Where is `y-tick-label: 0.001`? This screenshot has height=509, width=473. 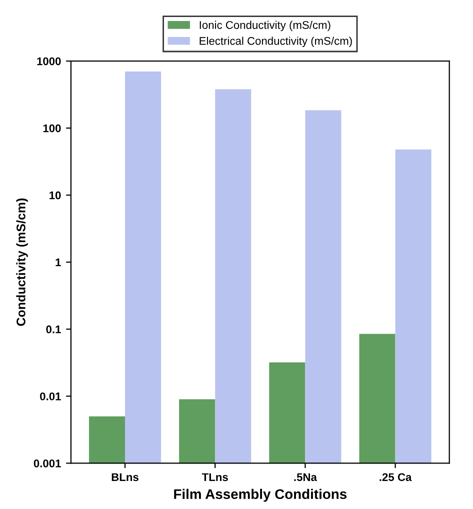
y-tick-label: 0.001 is located at coordinates (47, 463).